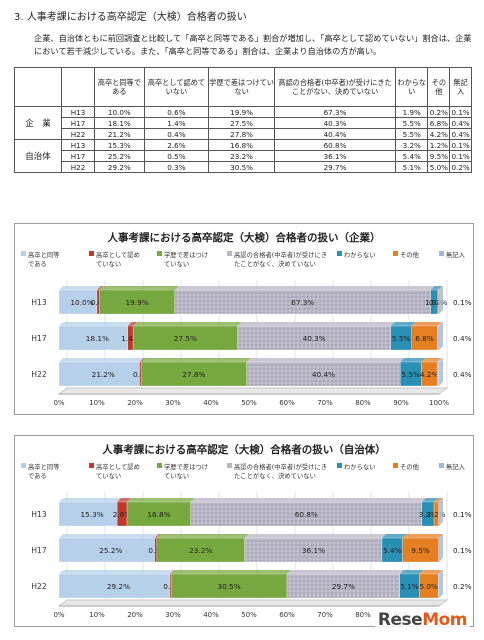  I want to click on table-cell: 23.2%, so click(242, 156).